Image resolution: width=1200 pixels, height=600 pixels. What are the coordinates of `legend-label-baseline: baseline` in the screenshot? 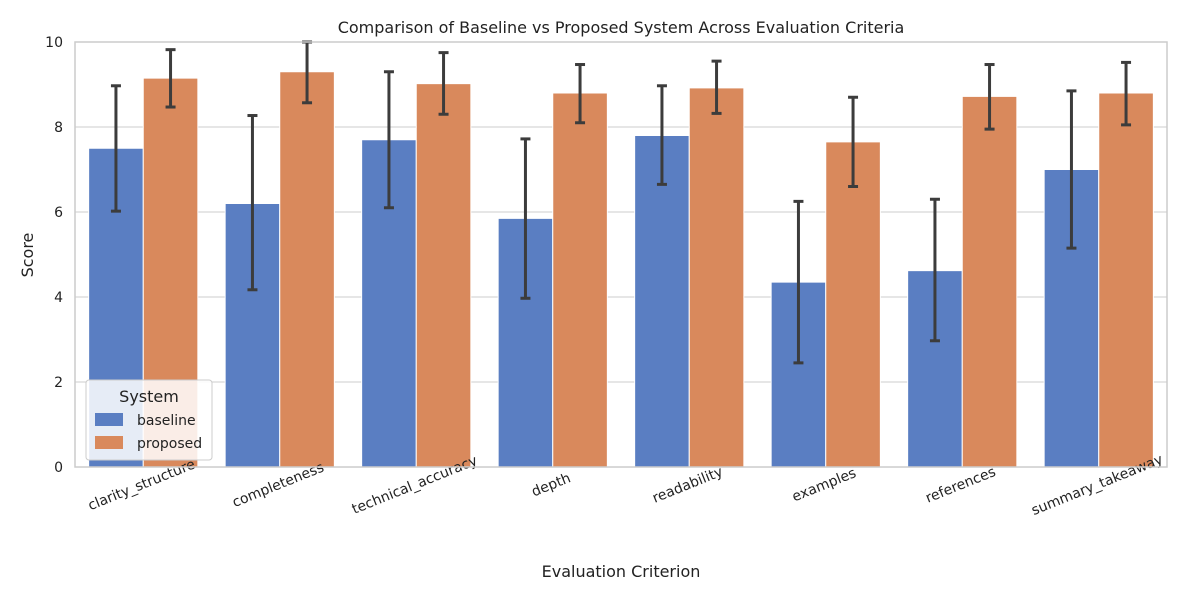 It's located at (166, 421).